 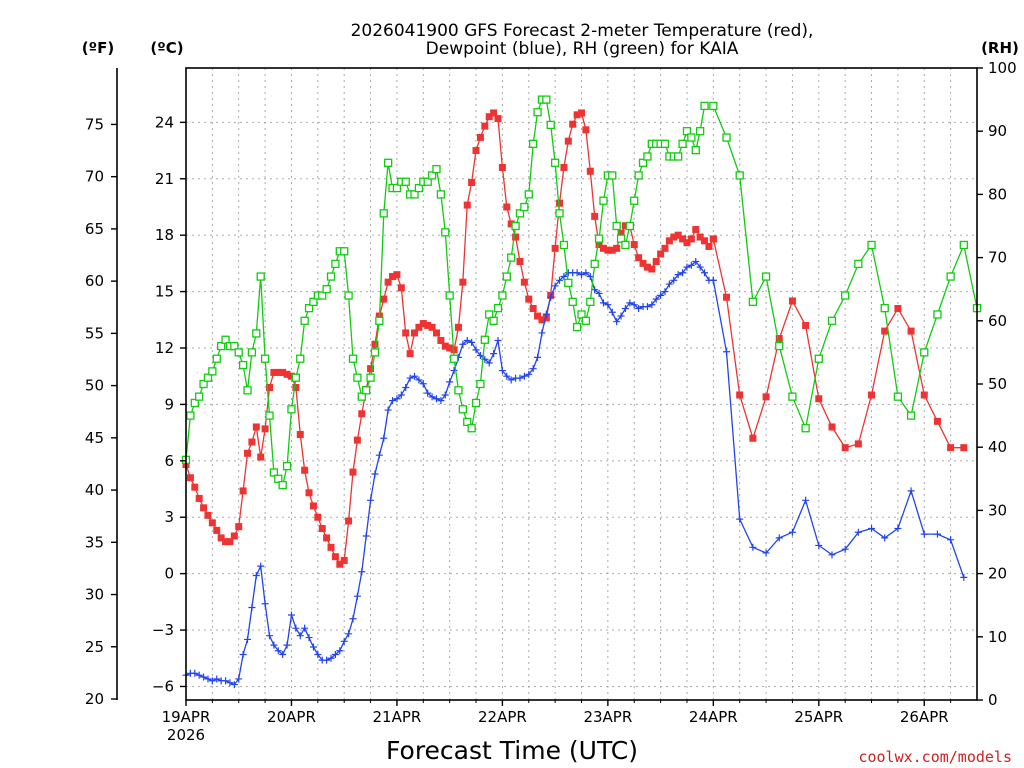 What do you see at coordinates (1002, 68) in the screenshot?
I see `rh-tick-label: 100` at bounding box center [1002, 68].